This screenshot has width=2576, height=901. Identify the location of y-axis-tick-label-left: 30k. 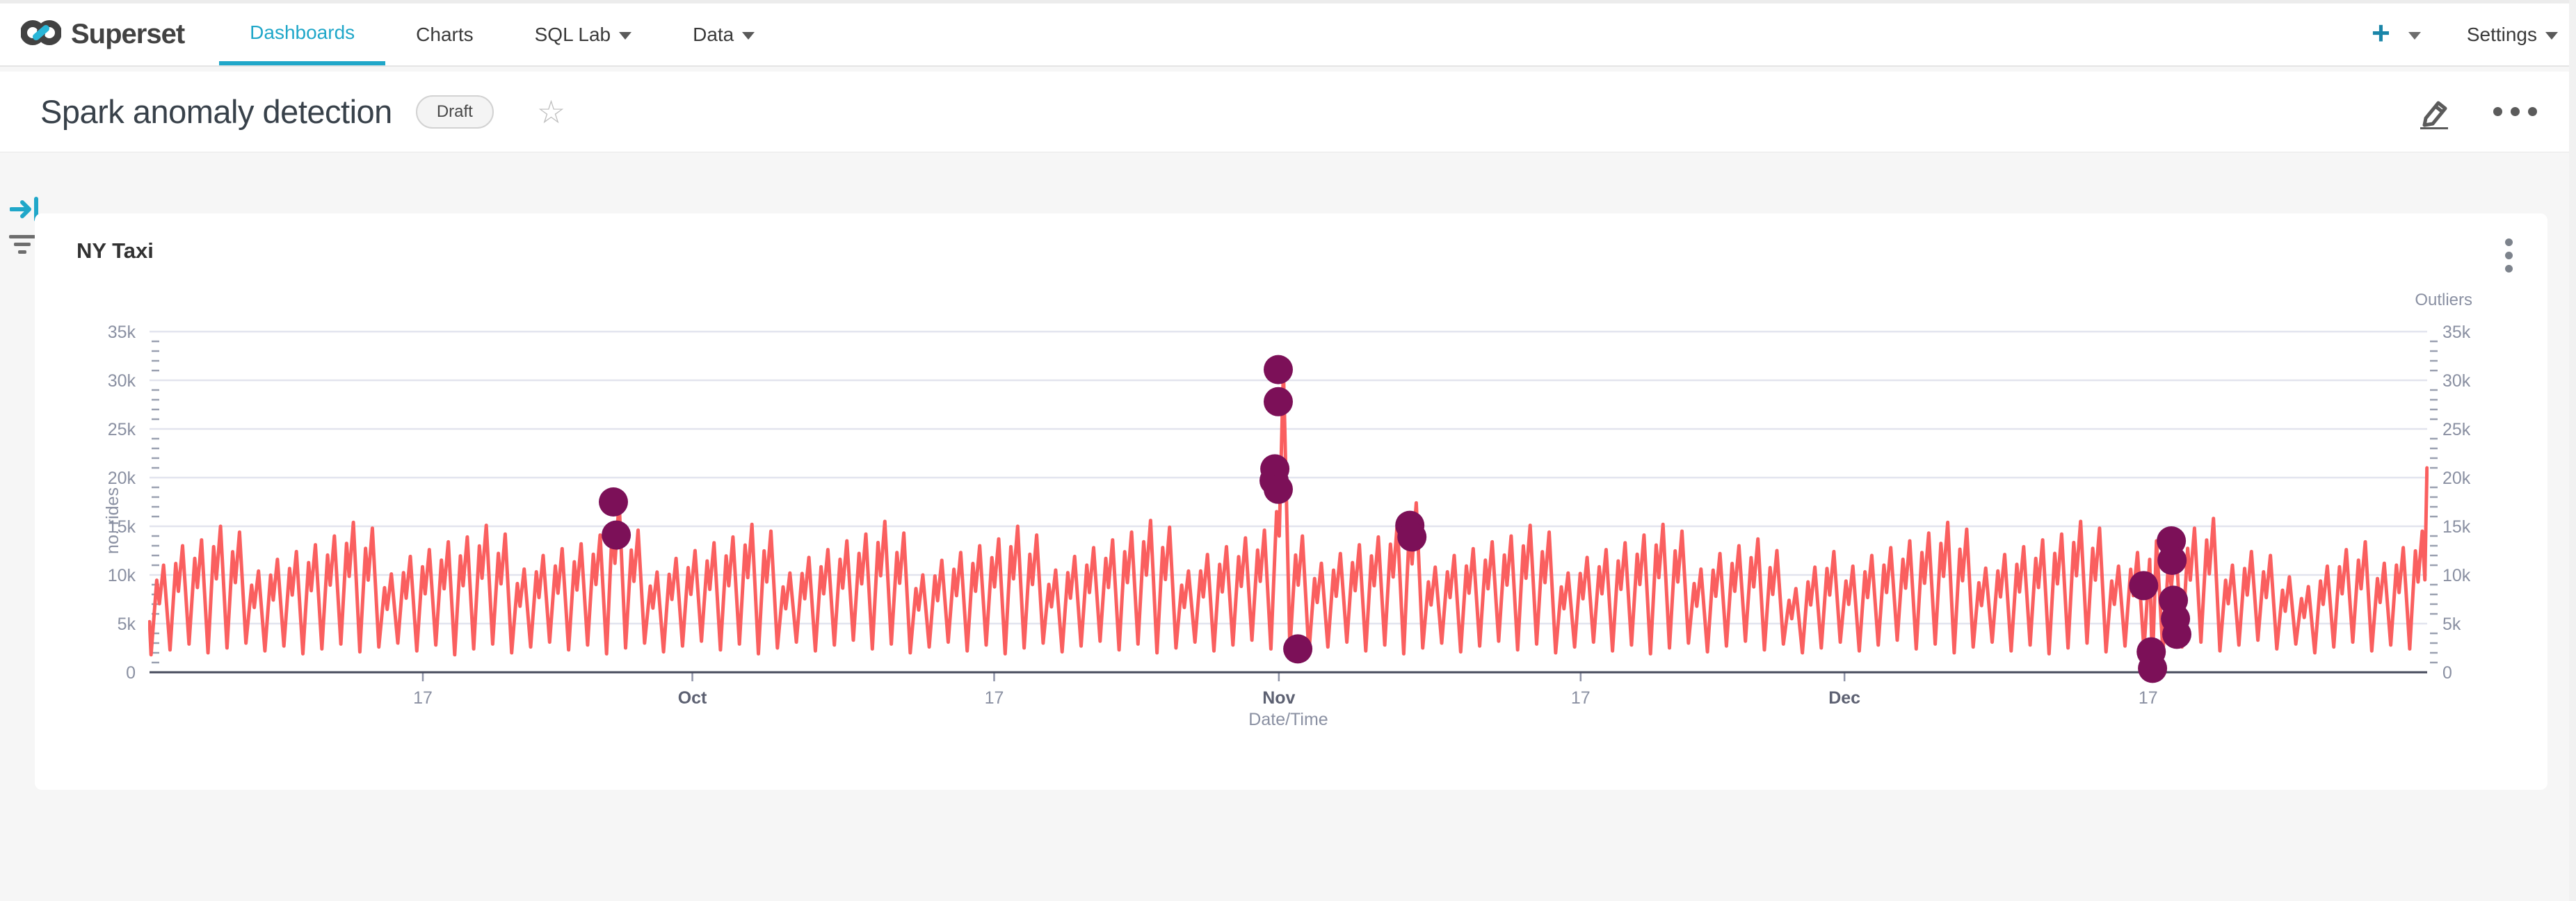
(122, 381).